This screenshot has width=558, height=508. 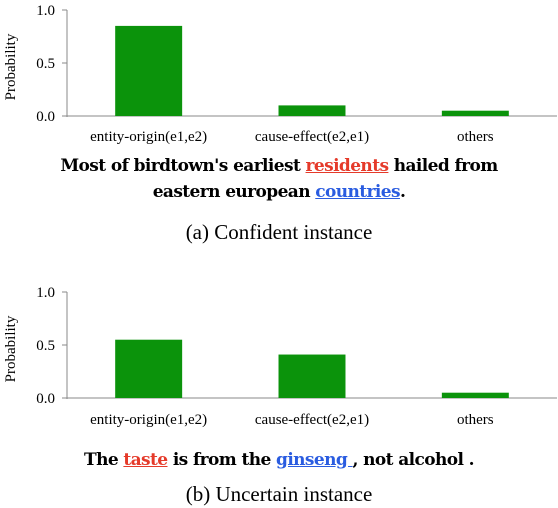 What do you see at coordinates (357, 192) in the screenshot?
I see `tail-entity-a: countries` at bounding box center [357, 192].